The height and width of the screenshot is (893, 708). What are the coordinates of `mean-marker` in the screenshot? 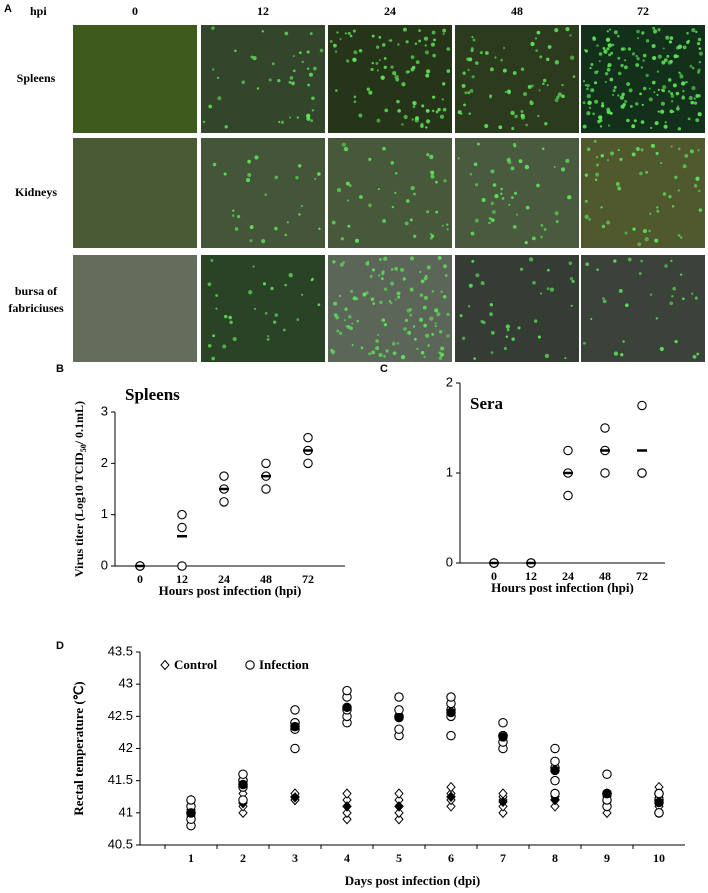 It's located at (451, 797).